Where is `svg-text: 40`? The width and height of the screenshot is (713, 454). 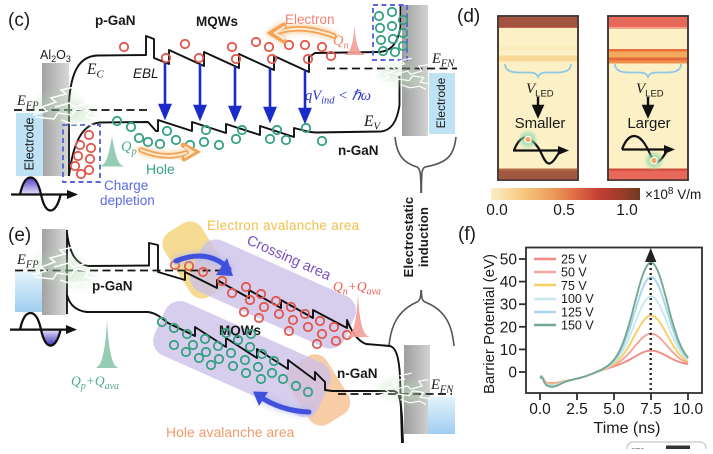 svg-text: 40 is located at coordinates (509, 282).